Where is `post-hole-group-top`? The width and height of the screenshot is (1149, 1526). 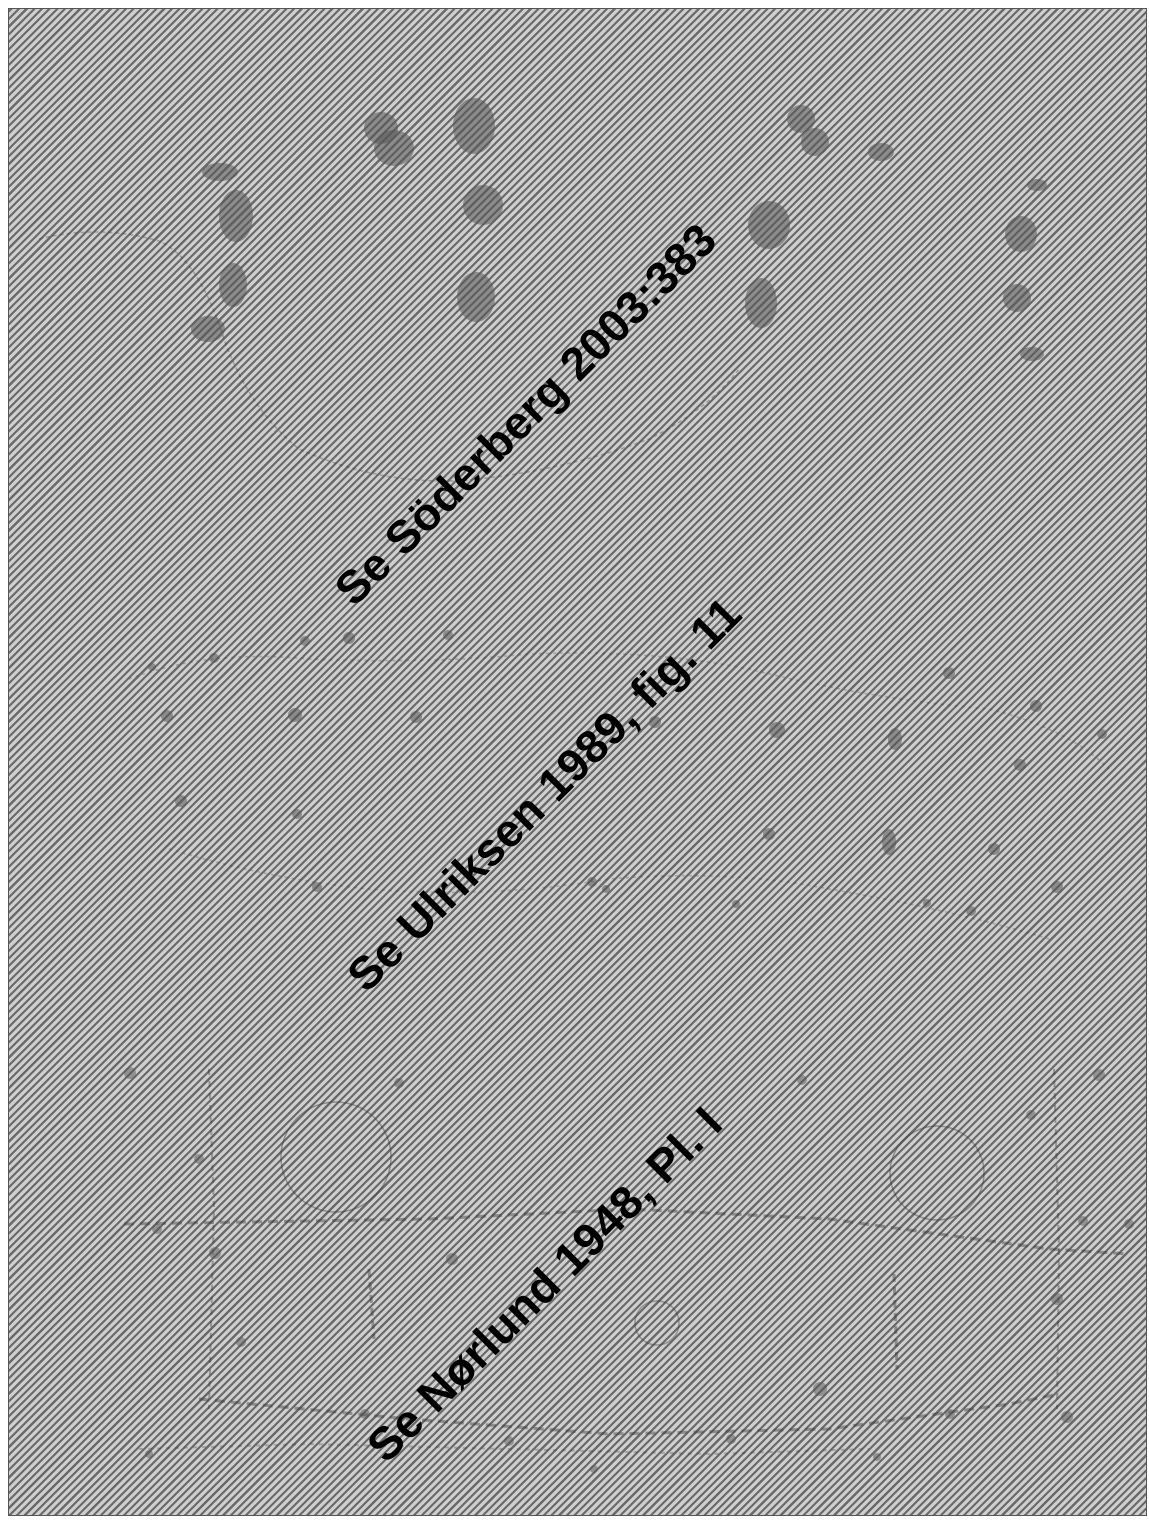 post-hole-group-top is located at coordinates (619, 229).